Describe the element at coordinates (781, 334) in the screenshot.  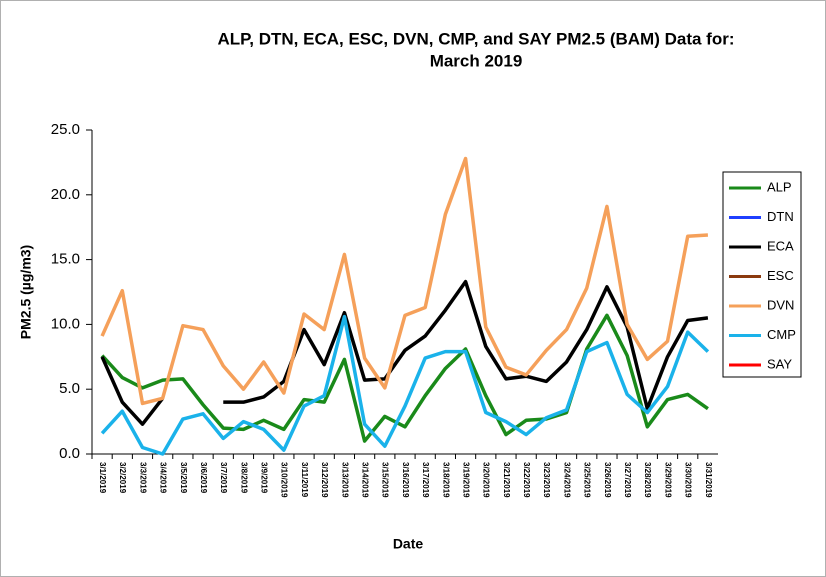
I see `legend-label: CMP` at that location.